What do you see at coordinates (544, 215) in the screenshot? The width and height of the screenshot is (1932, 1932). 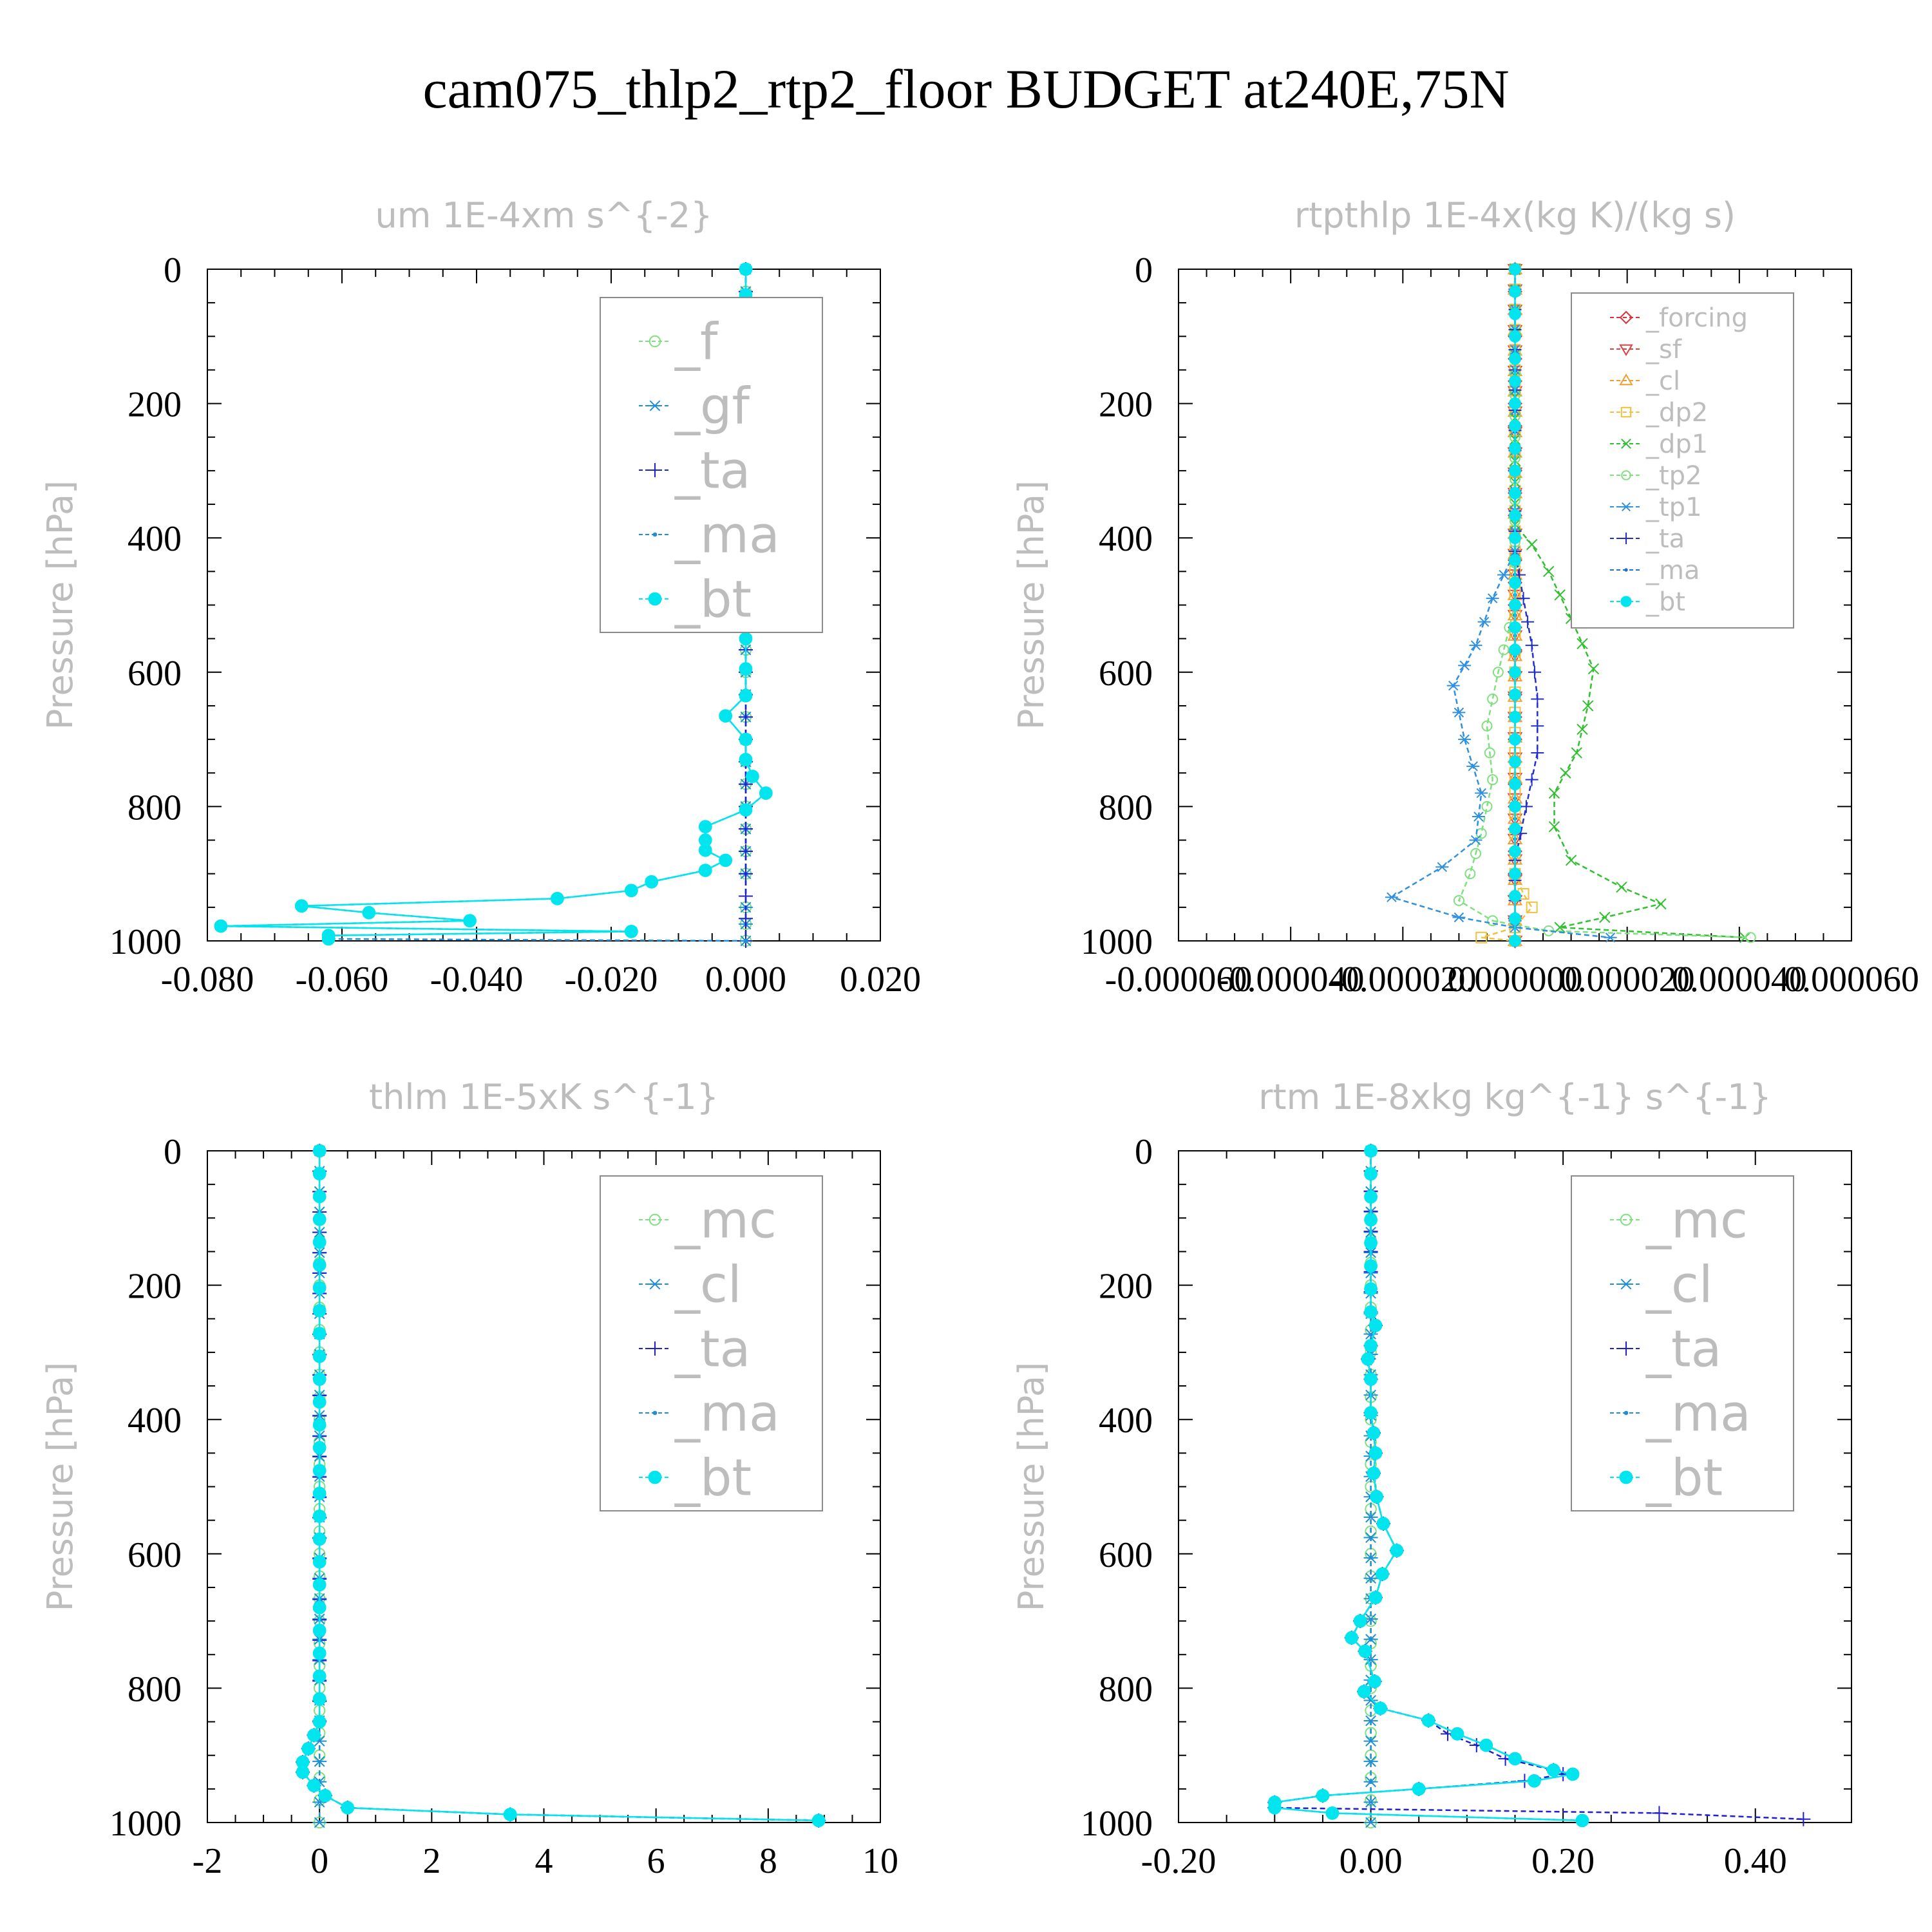 I see `panel-title: um 1E-4xm s^{-2}` at bounding box center [544, 215].